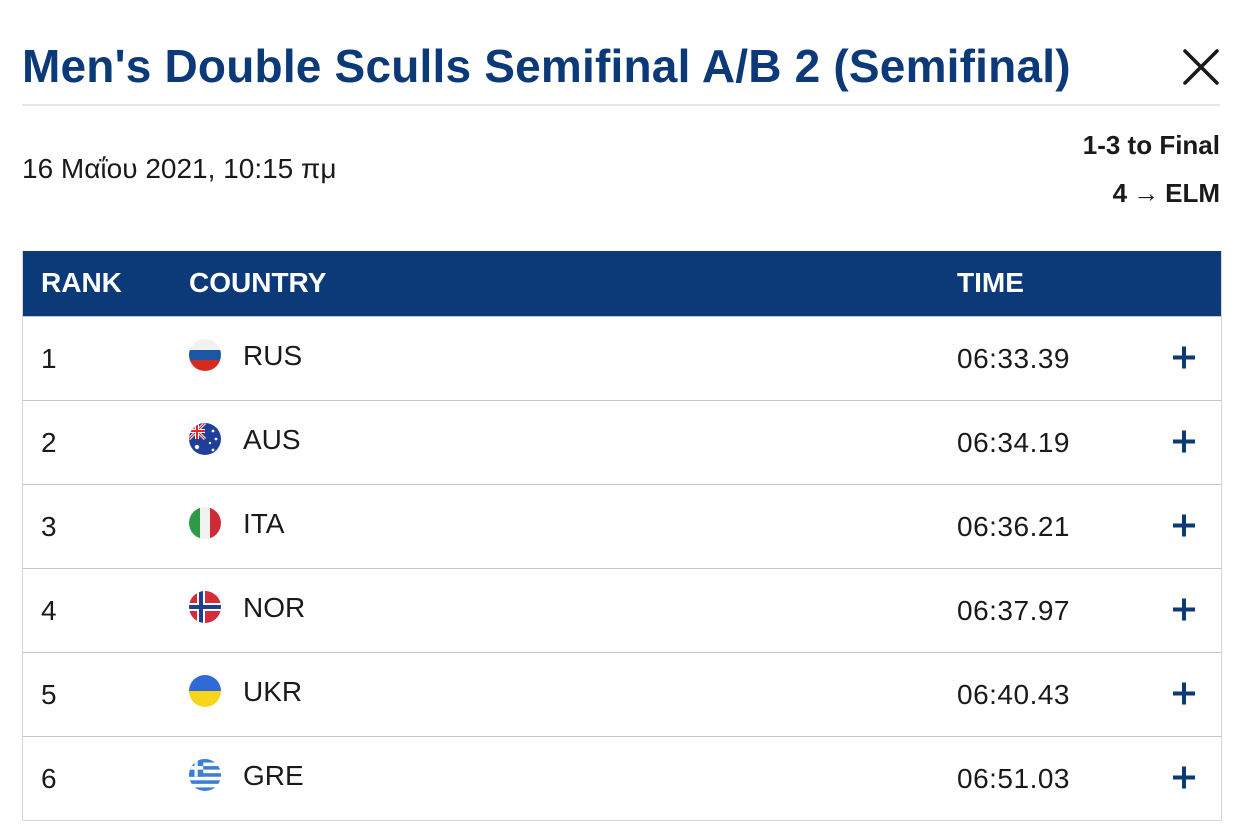  Describe the element at coordinates (1146, 193) in the screenshot. I see `arrow-right-icon: →` at that location.